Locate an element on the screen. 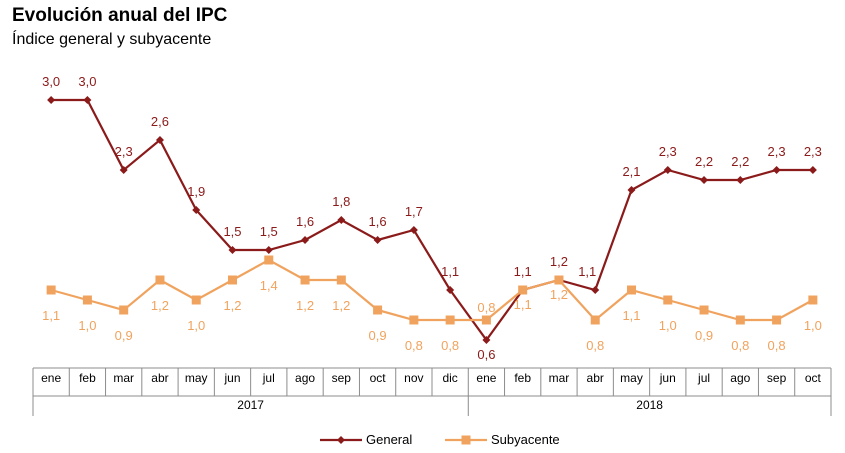 The image size is (845, 453). legend-marker-general is located at coordinates (341, 440).